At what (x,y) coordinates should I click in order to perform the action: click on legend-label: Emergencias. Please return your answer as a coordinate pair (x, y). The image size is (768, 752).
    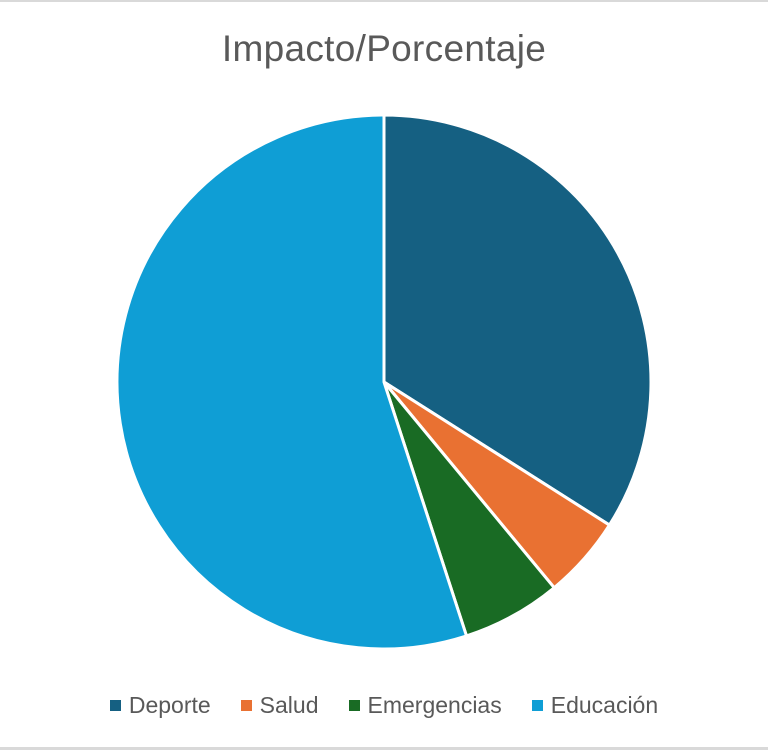
    Looking at the image, I should click on (434, 705).